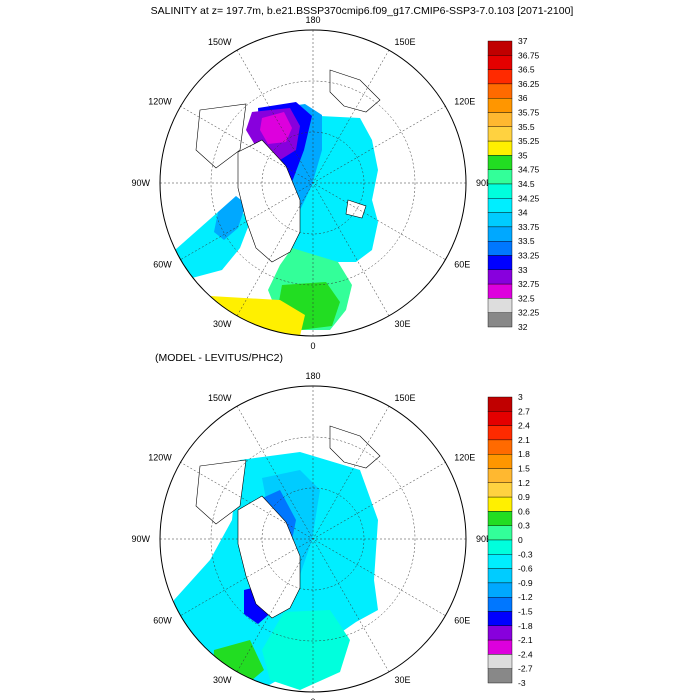 This screenshot has width=700, height=700. Describe the element at coordinates (525, 640) in the screenshot. I see `colorbar-tick-label: -2.1` at that location.